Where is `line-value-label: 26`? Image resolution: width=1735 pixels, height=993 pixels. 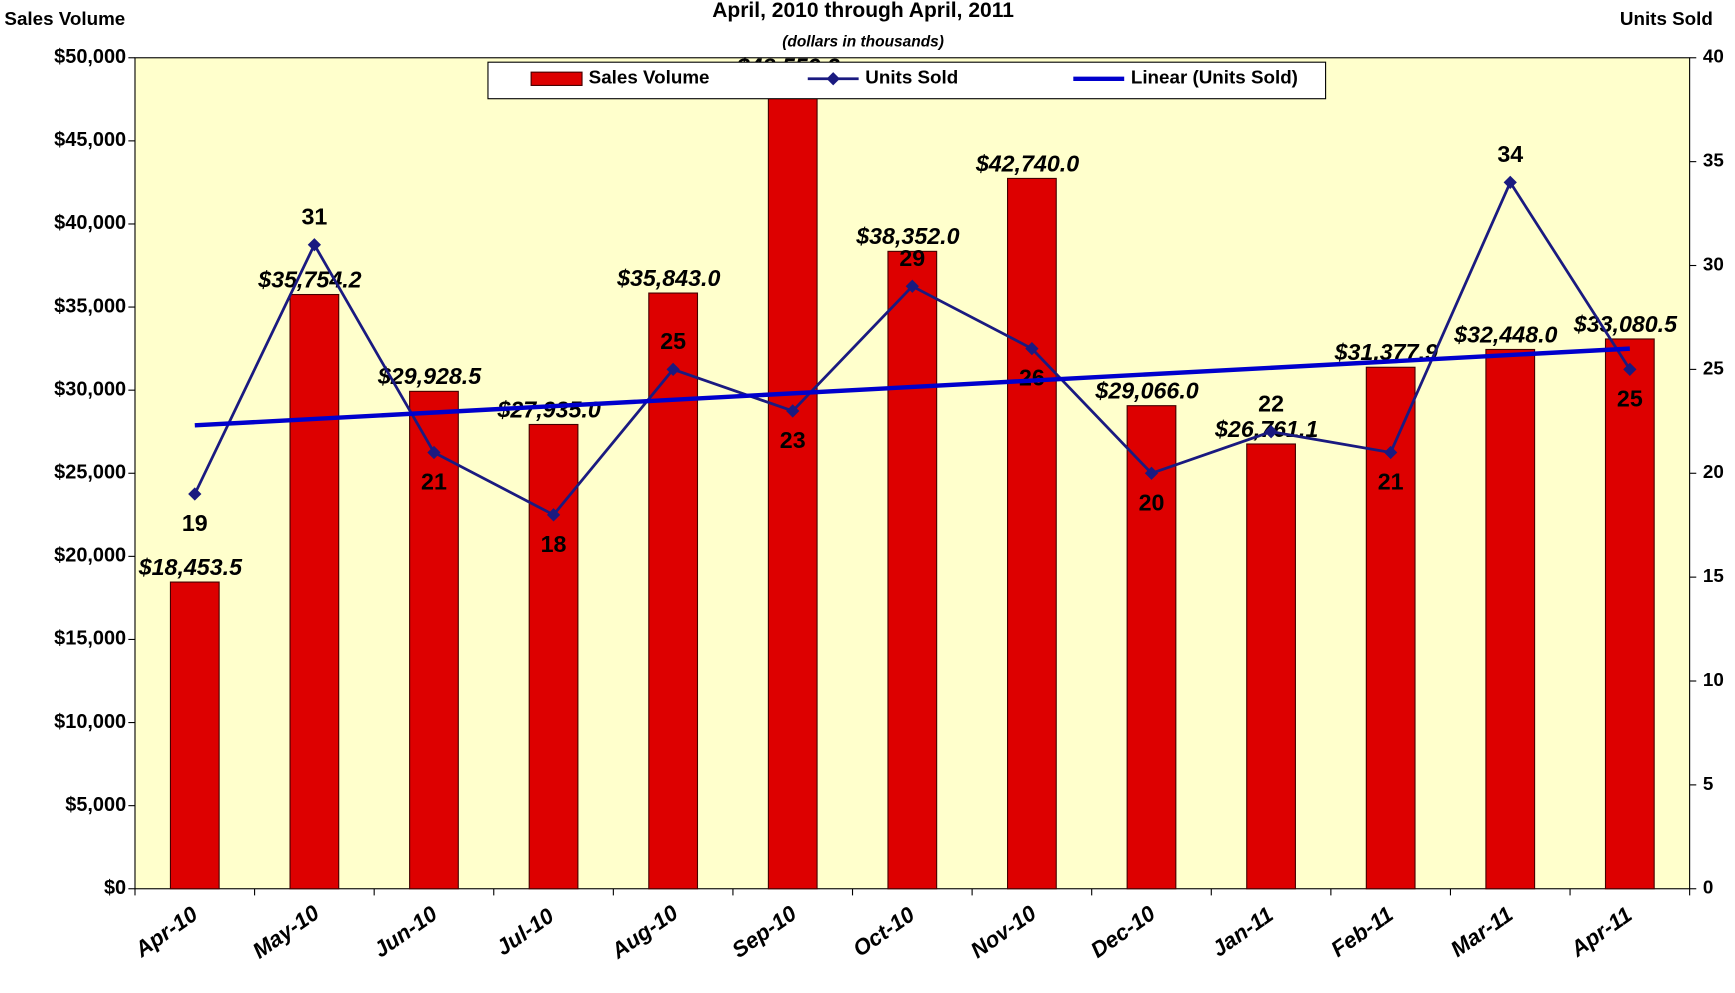
line-value-label: 26 is located at coordinates (1032, 378).